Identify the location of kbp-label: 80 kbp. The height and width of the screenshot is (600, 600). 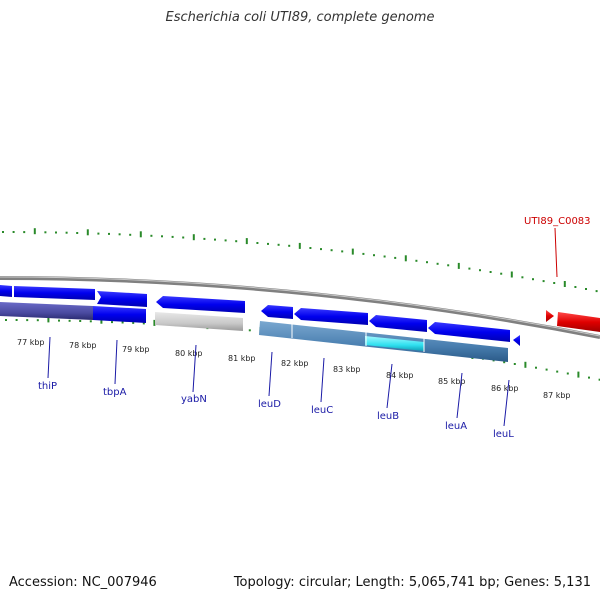
(189, 353).